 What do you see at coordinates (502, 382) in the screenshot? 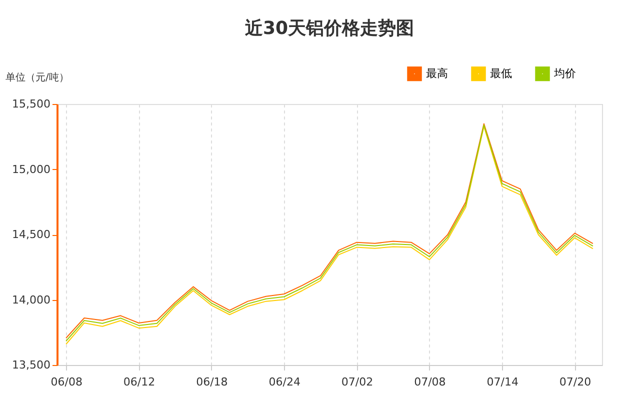
I see `x-tick-label: 07/14` at bounding box center [502, 382].